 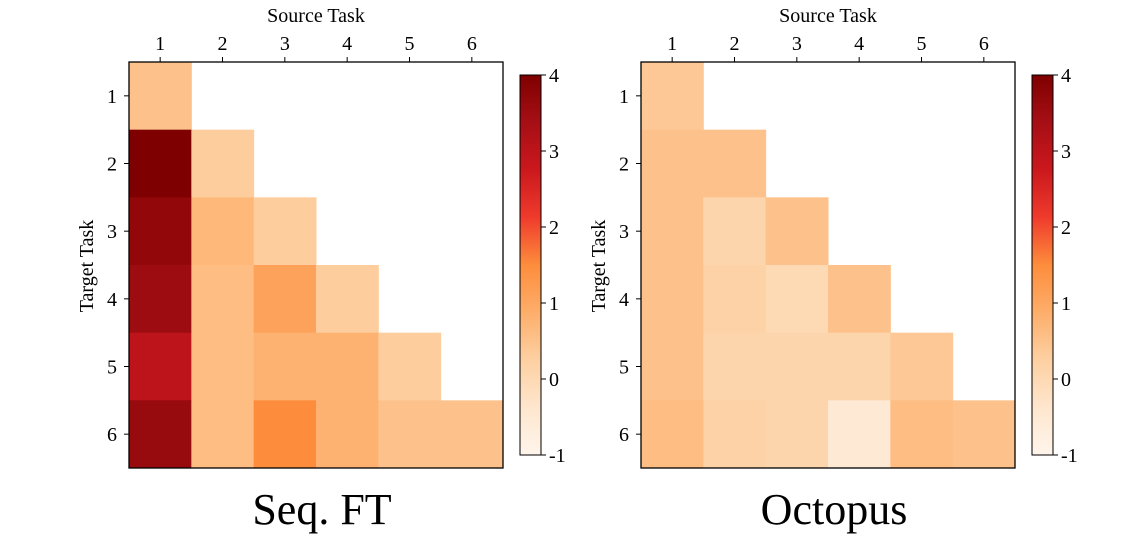 What do you see at coordinates (321, 509) in the screenshot?
I see `panel-title: Seq. FT` at bounding box center [321, 509].